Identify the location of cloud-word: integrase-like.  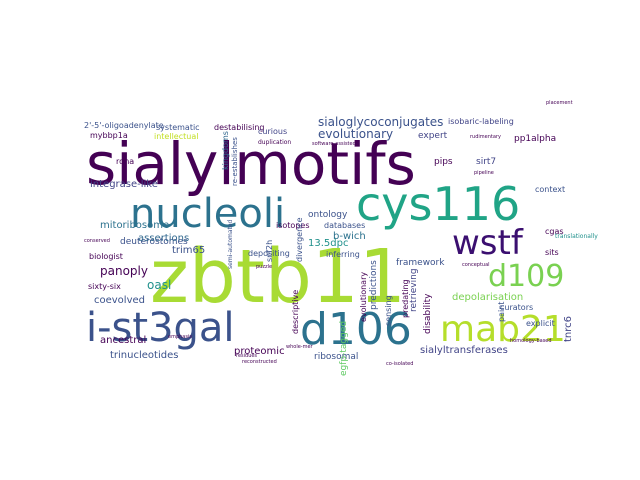
(124, 184).